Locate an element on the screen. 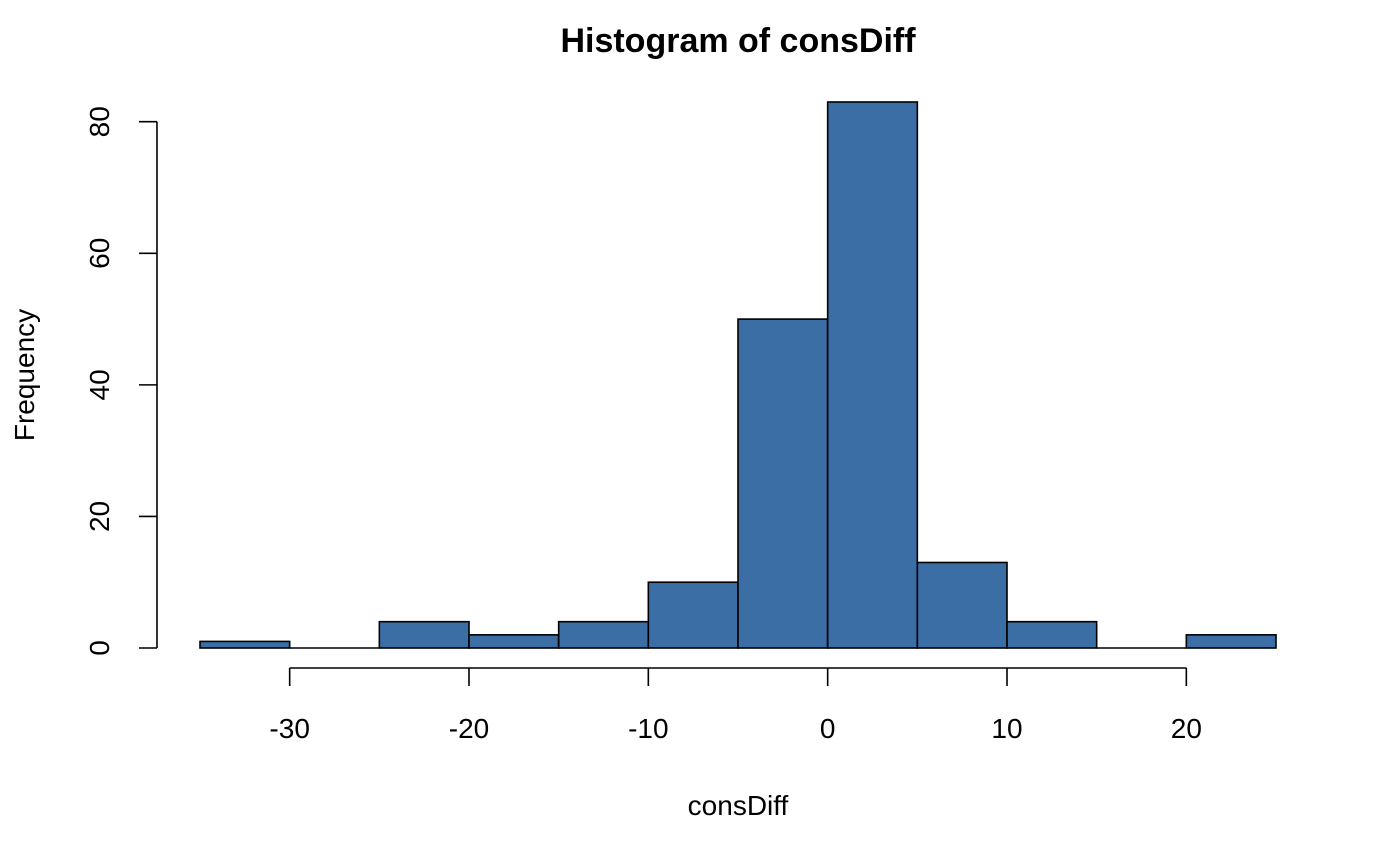 The height and width of the screenshot is (865, 1400). y-tick-label-3: 60 is located at coordinates (99, 253).